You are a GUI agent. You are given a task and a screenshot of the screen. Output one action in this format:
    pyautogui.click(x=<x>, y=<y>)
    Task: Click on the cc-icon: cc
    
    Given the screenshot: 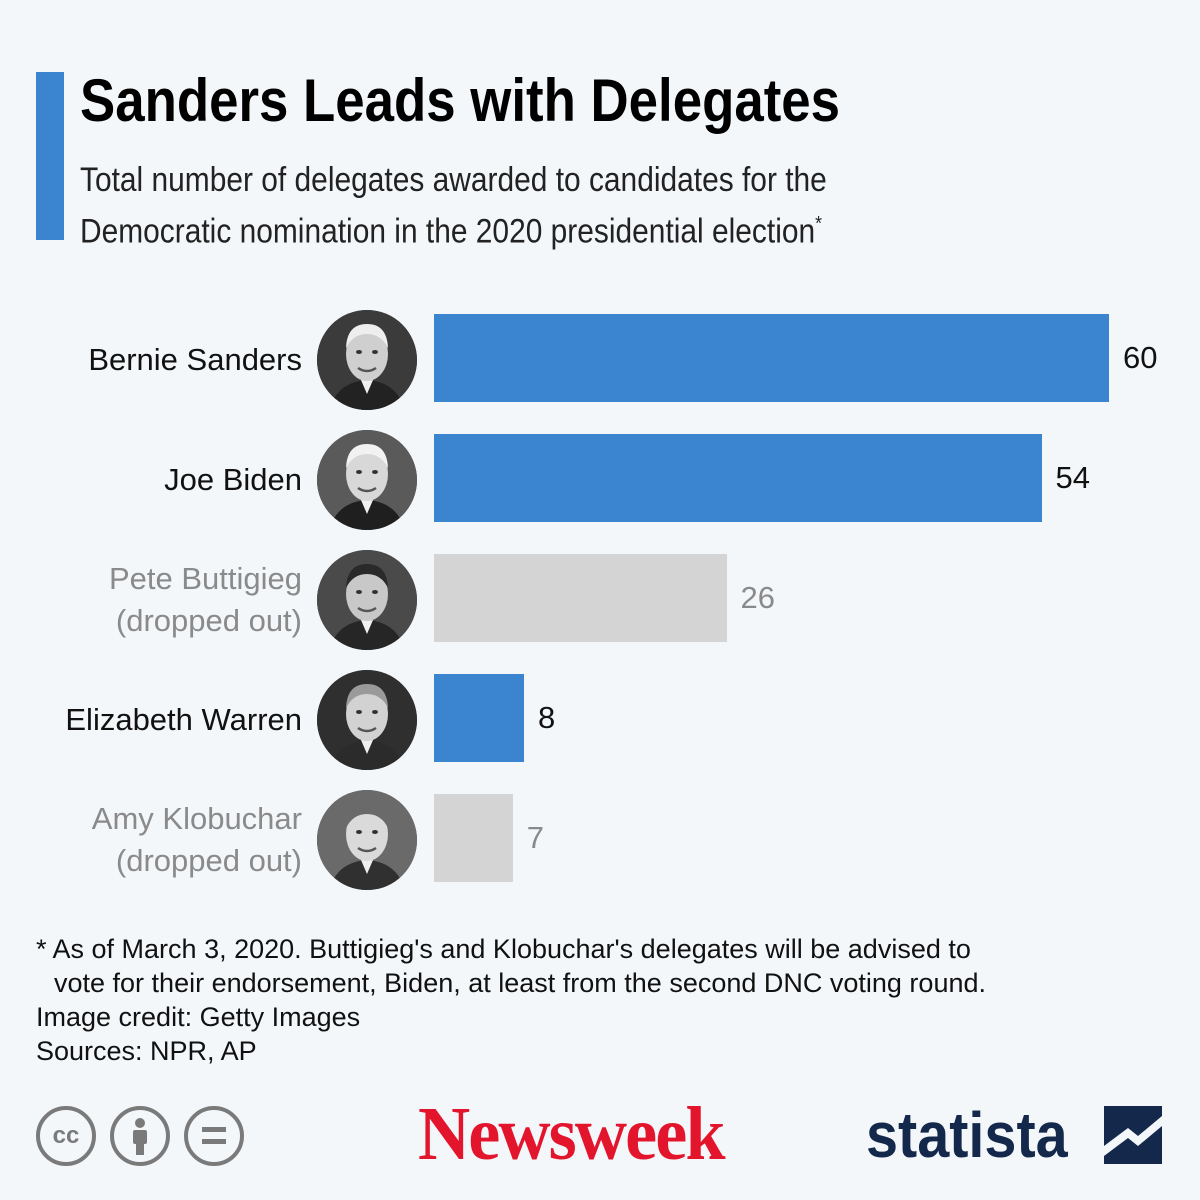 What is the action you would take?
    pyautogui.click(x=66, y=1136)
    